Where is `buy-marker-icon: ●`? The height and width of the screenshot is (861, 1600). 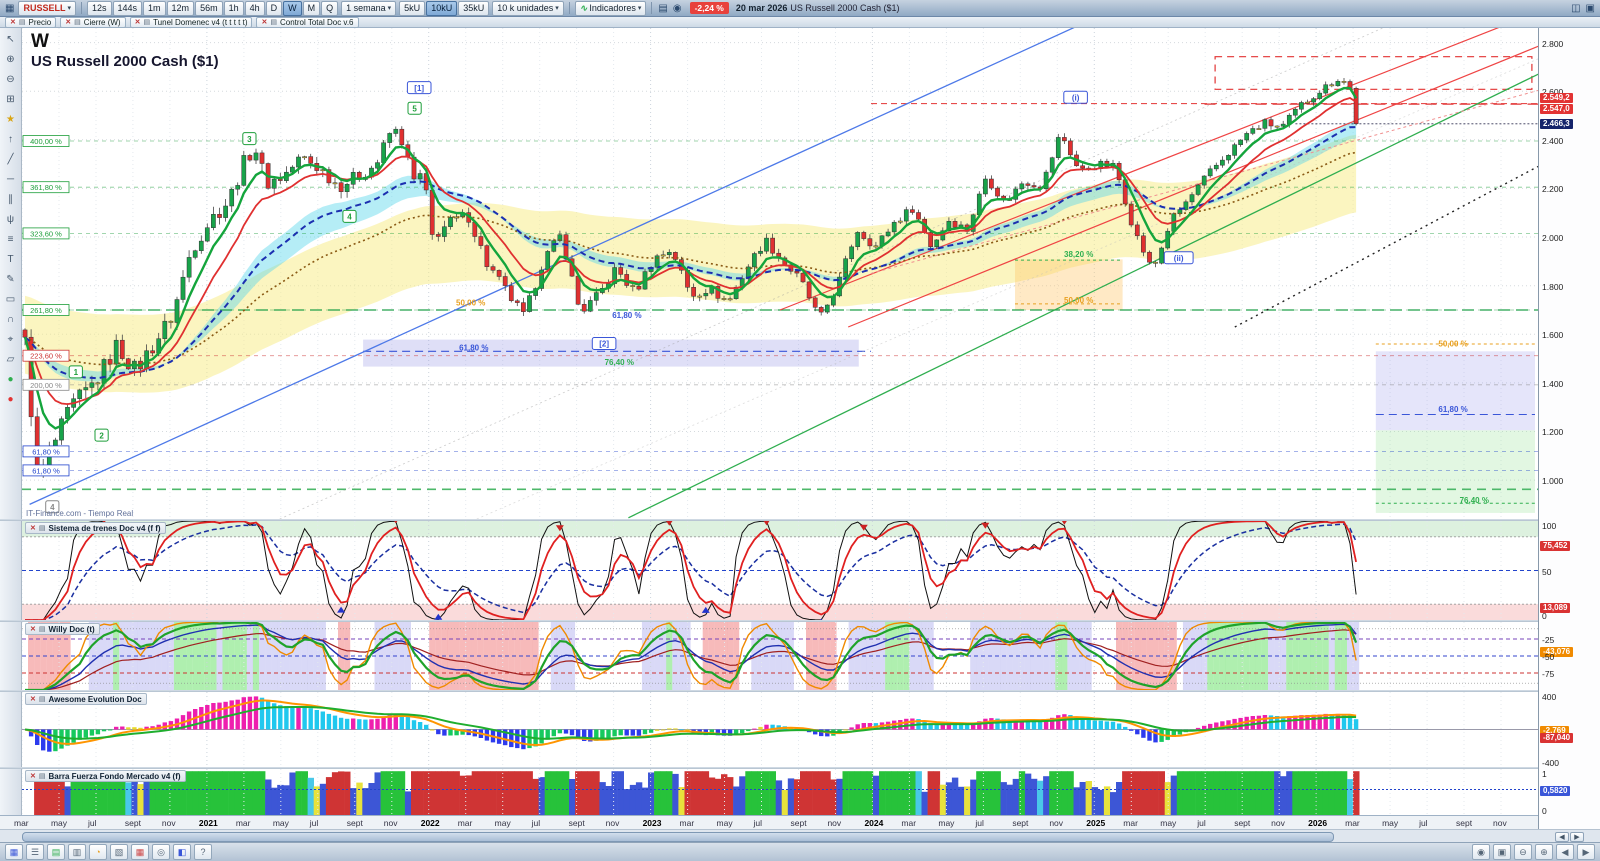
buy-marker-icon: ● is located at coordinates (10, 379).